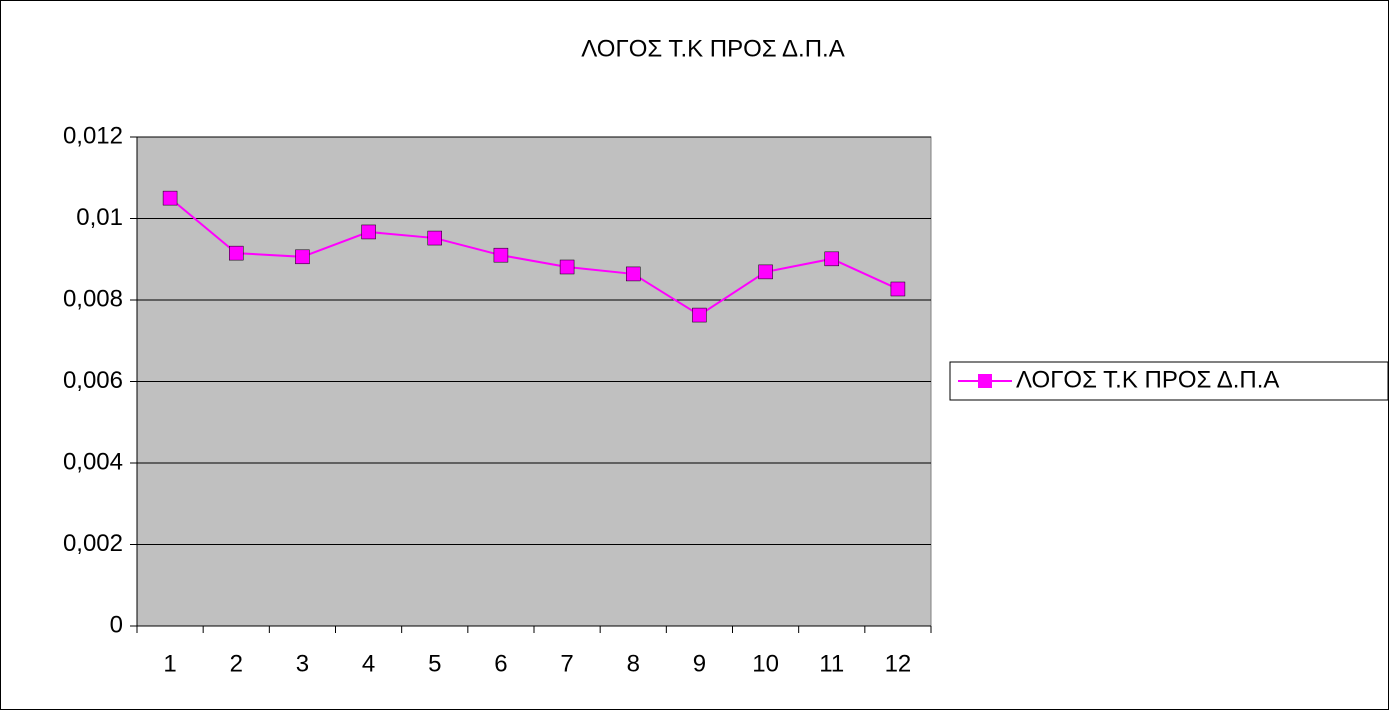 The width and height of the screenshot is (1390, 711). I want to click on y-tick-label: 0,002, so click(93, 543).